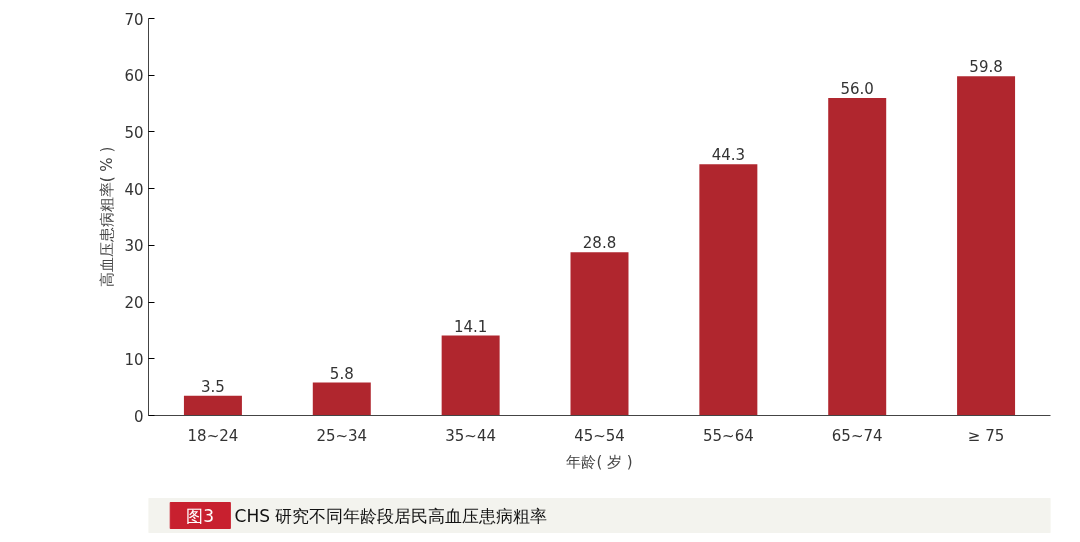 This screenshot has width=1080, height=542. I want to click on x-axis-title: 年龄( 岁 ), so click(599, 461).